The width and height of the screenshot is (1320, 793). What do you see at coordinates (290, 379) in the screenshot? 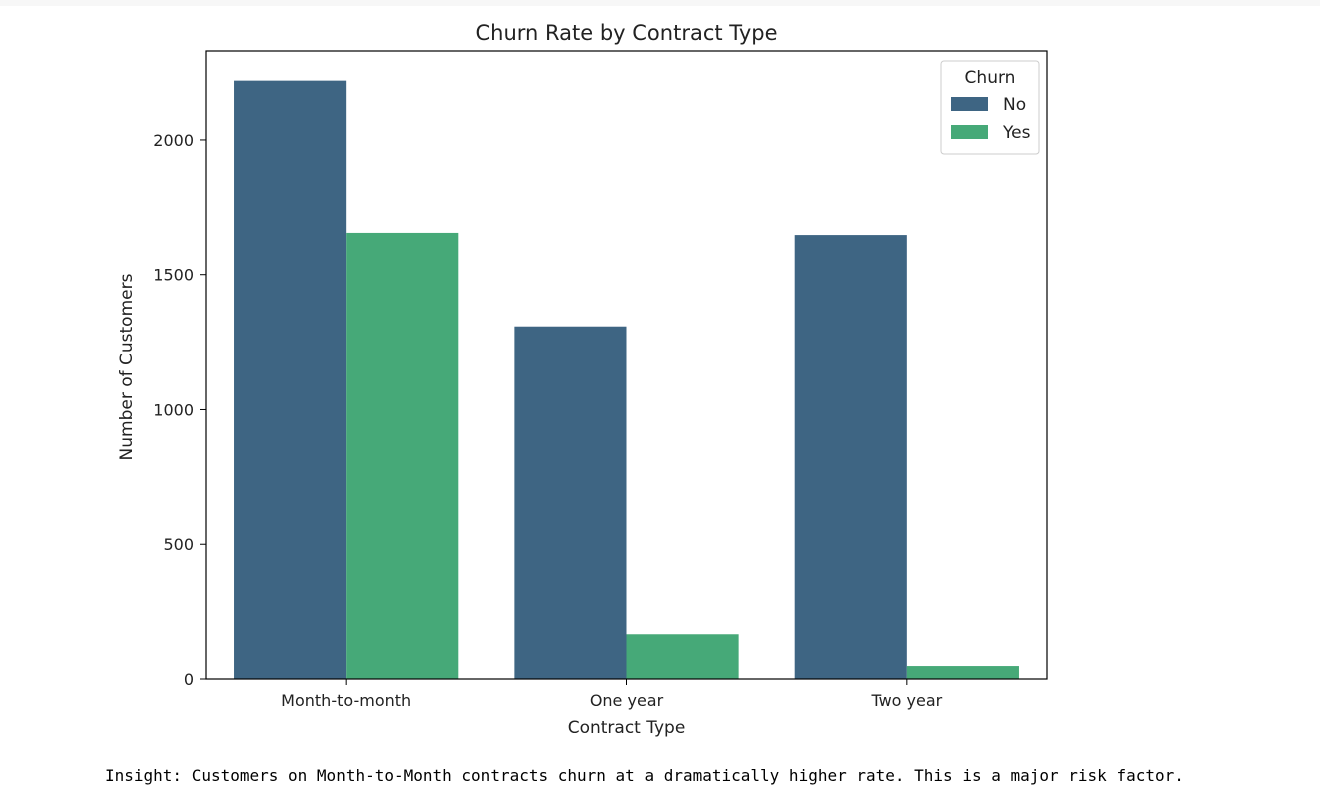
I see `bar-month-to-month-no` at bounding box center [290, 379].